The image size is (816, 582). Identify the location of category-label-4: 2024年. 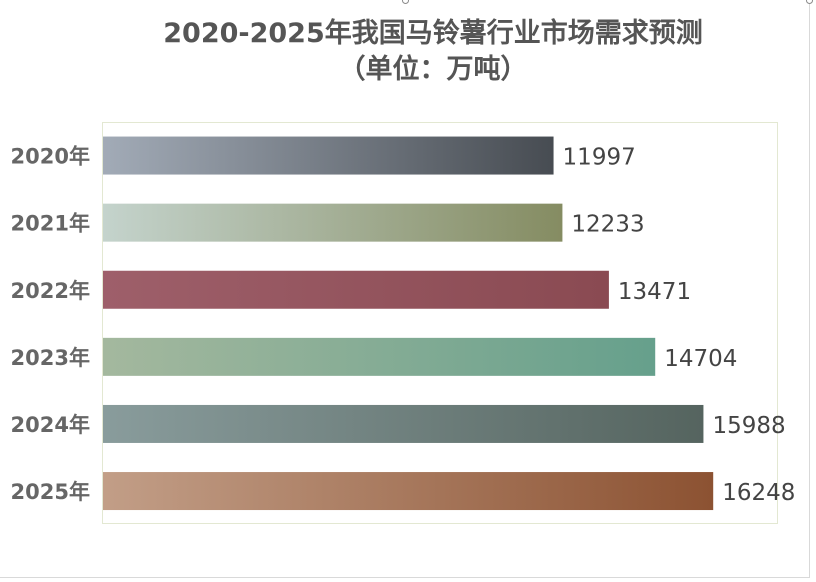
(50, 425).